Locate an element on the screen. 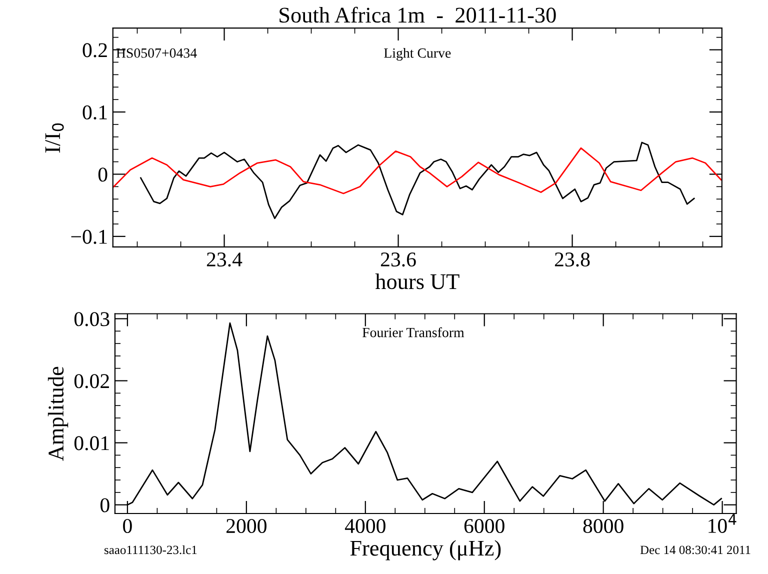 The width and height of the screenshot is (768, 574). x-tick-label: 23.8 is located at coordinates (572, 259).